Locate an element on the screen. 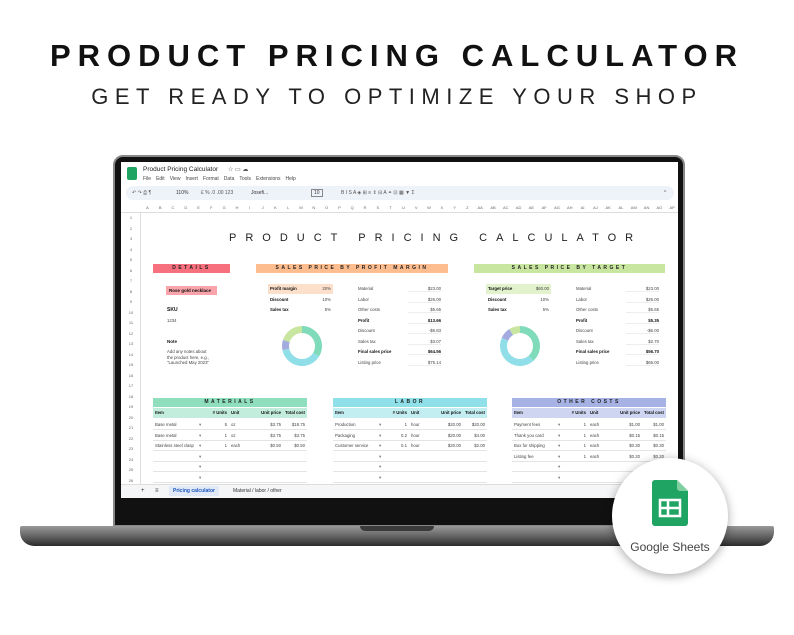 The width and height of the screenshot is (794, 635). column-header: K is located at coordinates (275, 207).